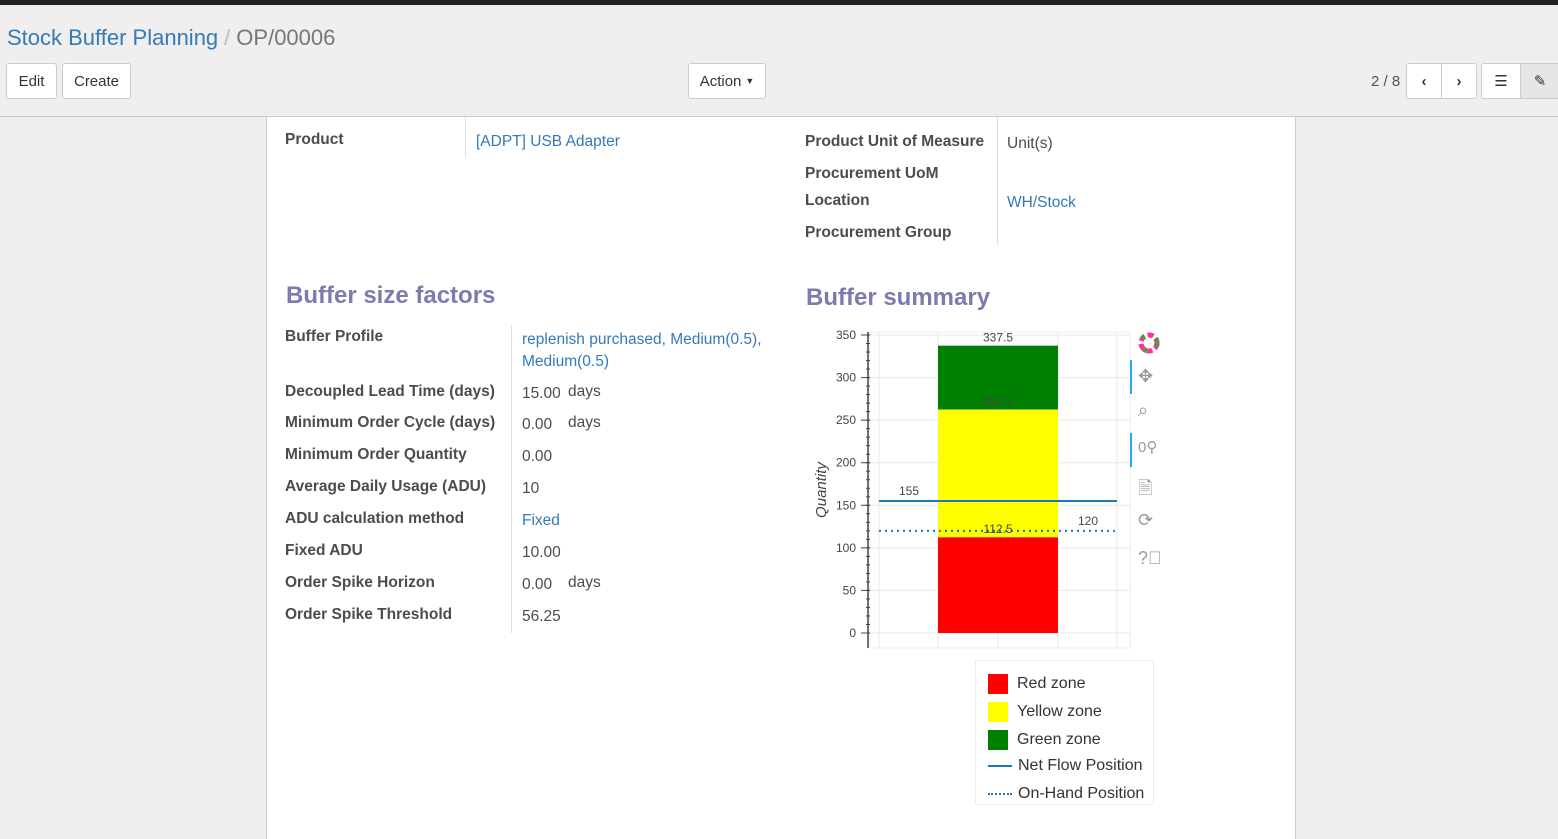  I want to click on action-label: Action, so click(720, 81).